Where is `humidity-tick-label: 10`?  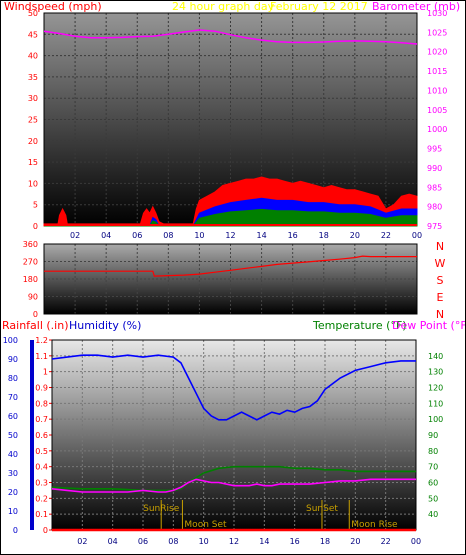 humidity-tick-label: 10 is located at coordinates (13, 511).